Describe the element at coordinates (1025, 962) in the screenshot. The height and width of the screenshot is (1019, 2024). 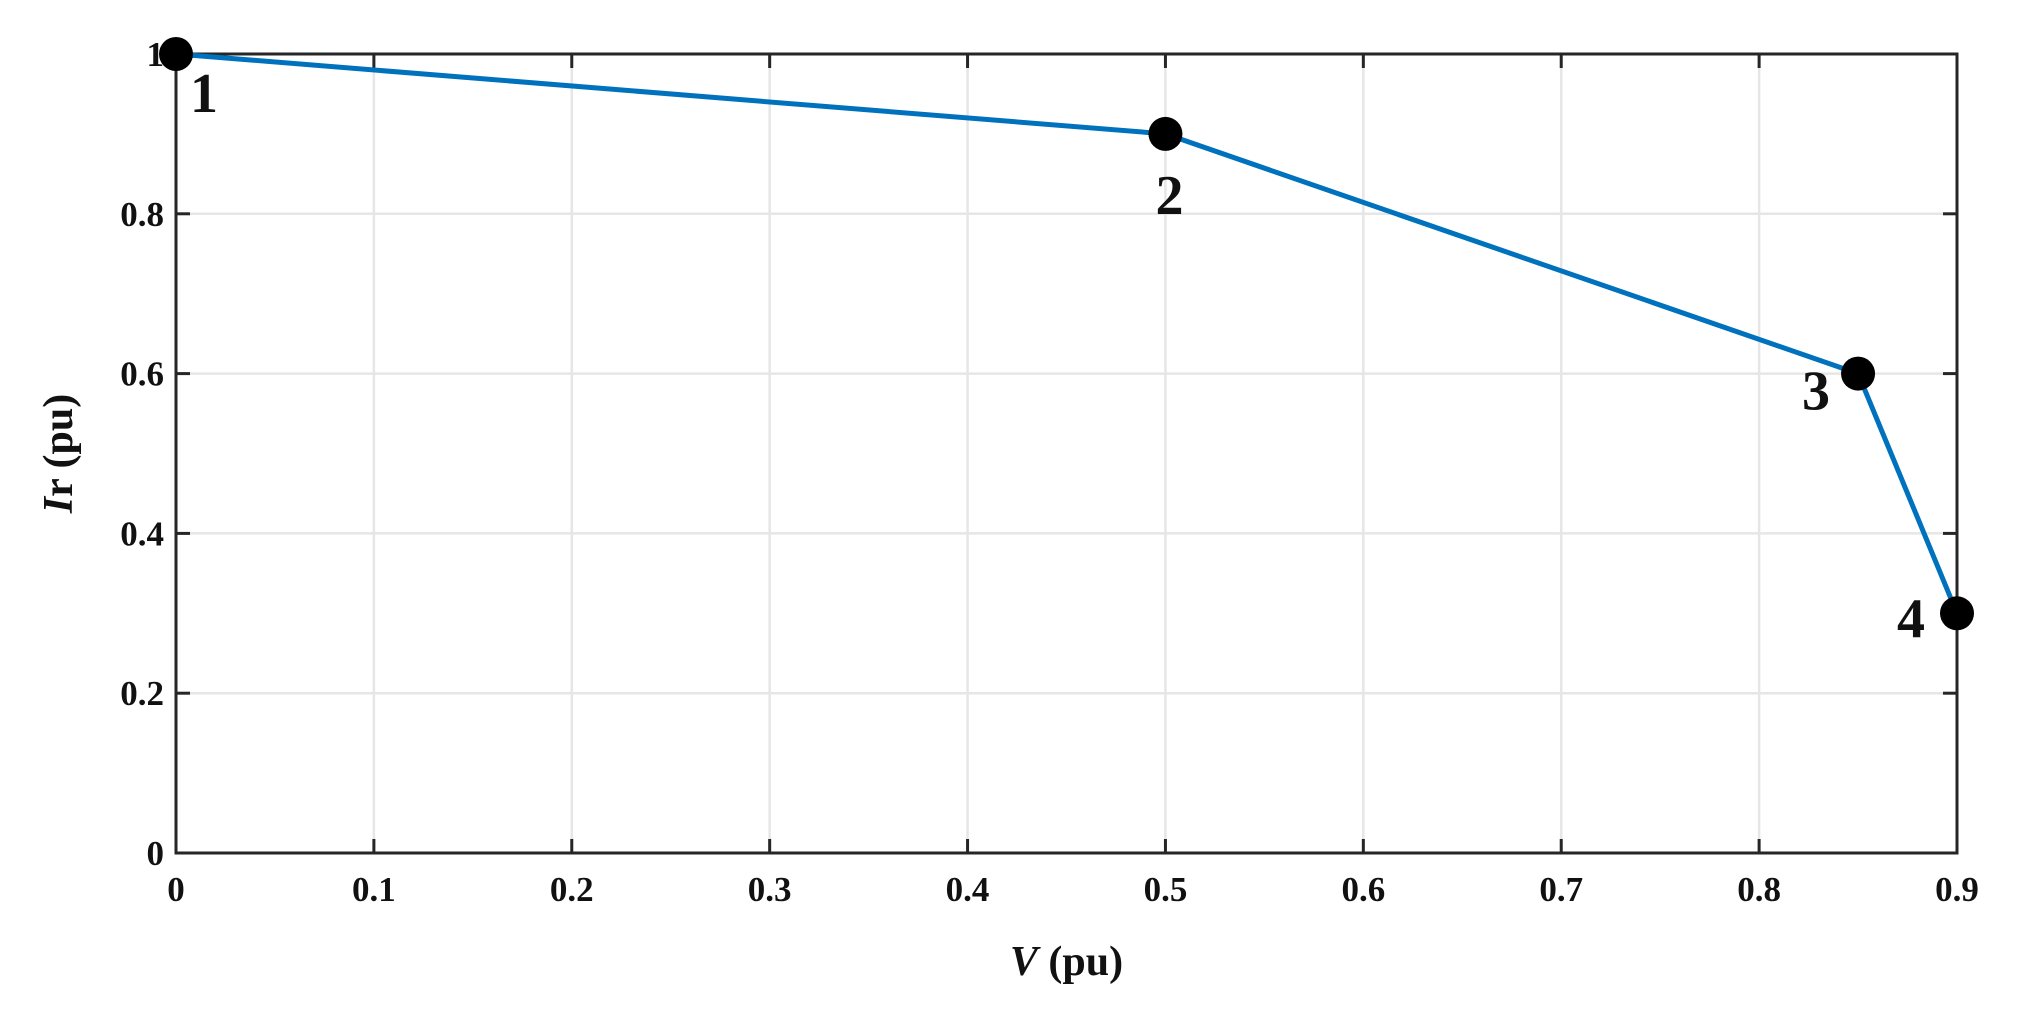
I see `x-axis-title-variable: V` at that location.